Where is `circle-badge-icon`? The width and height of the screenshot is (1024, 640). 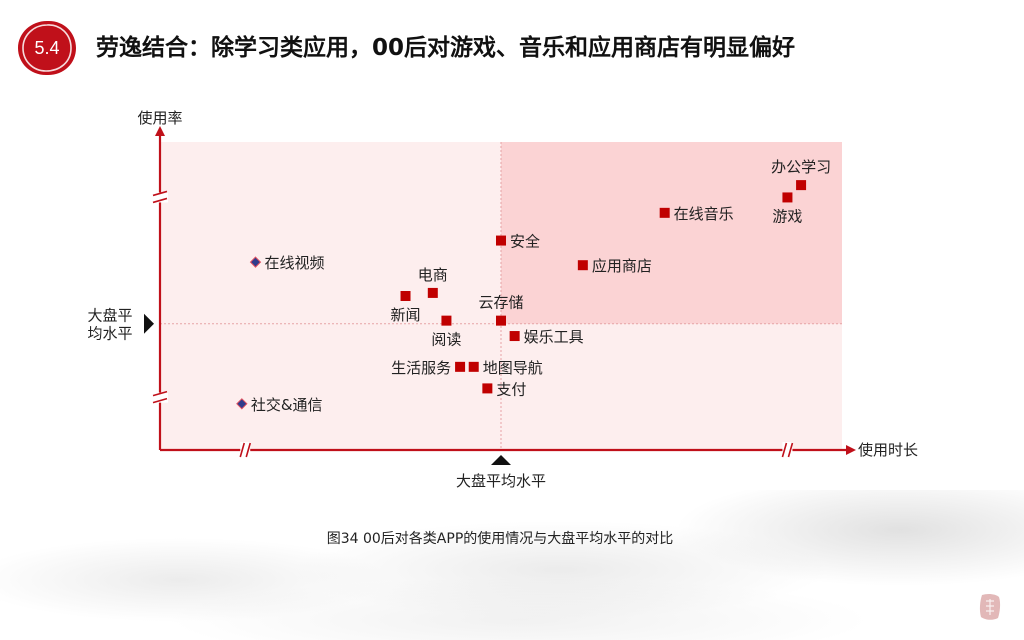
circle-badge-icon is located at coordinates (47, 48).